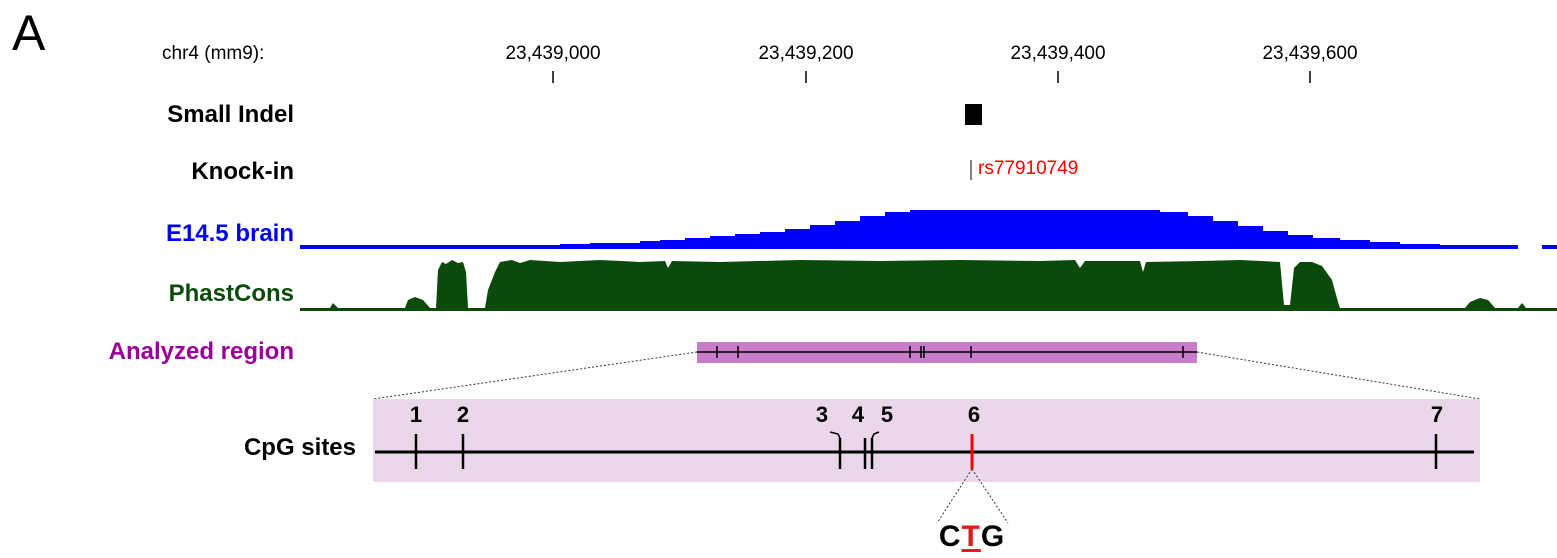 The image size is (1557, 558). What do you see at coordinates (926, 375) in the screenshot?
I see `zoom-connectors` at bounding box center [926, 375].